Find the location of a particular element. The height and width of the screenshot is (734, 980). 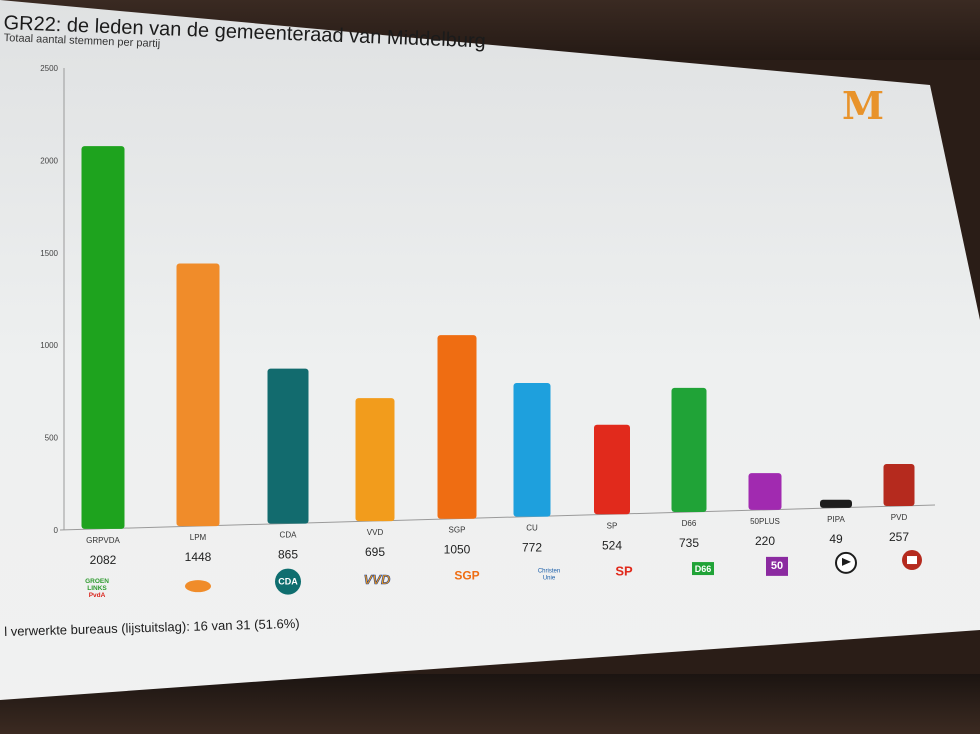

data-label: 49 is located at coordinates (836, 539).